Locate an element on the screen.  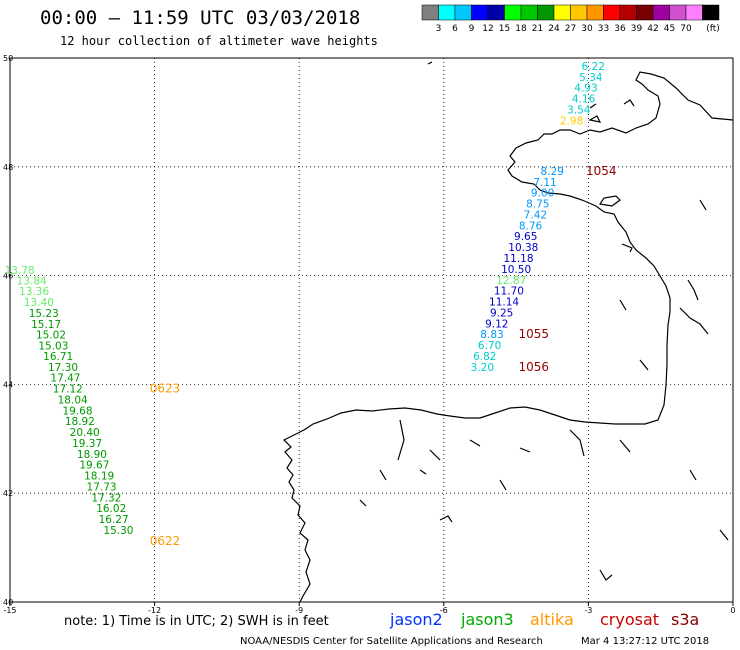
swh-value: 7.11 is located at coordinates (544, 183).